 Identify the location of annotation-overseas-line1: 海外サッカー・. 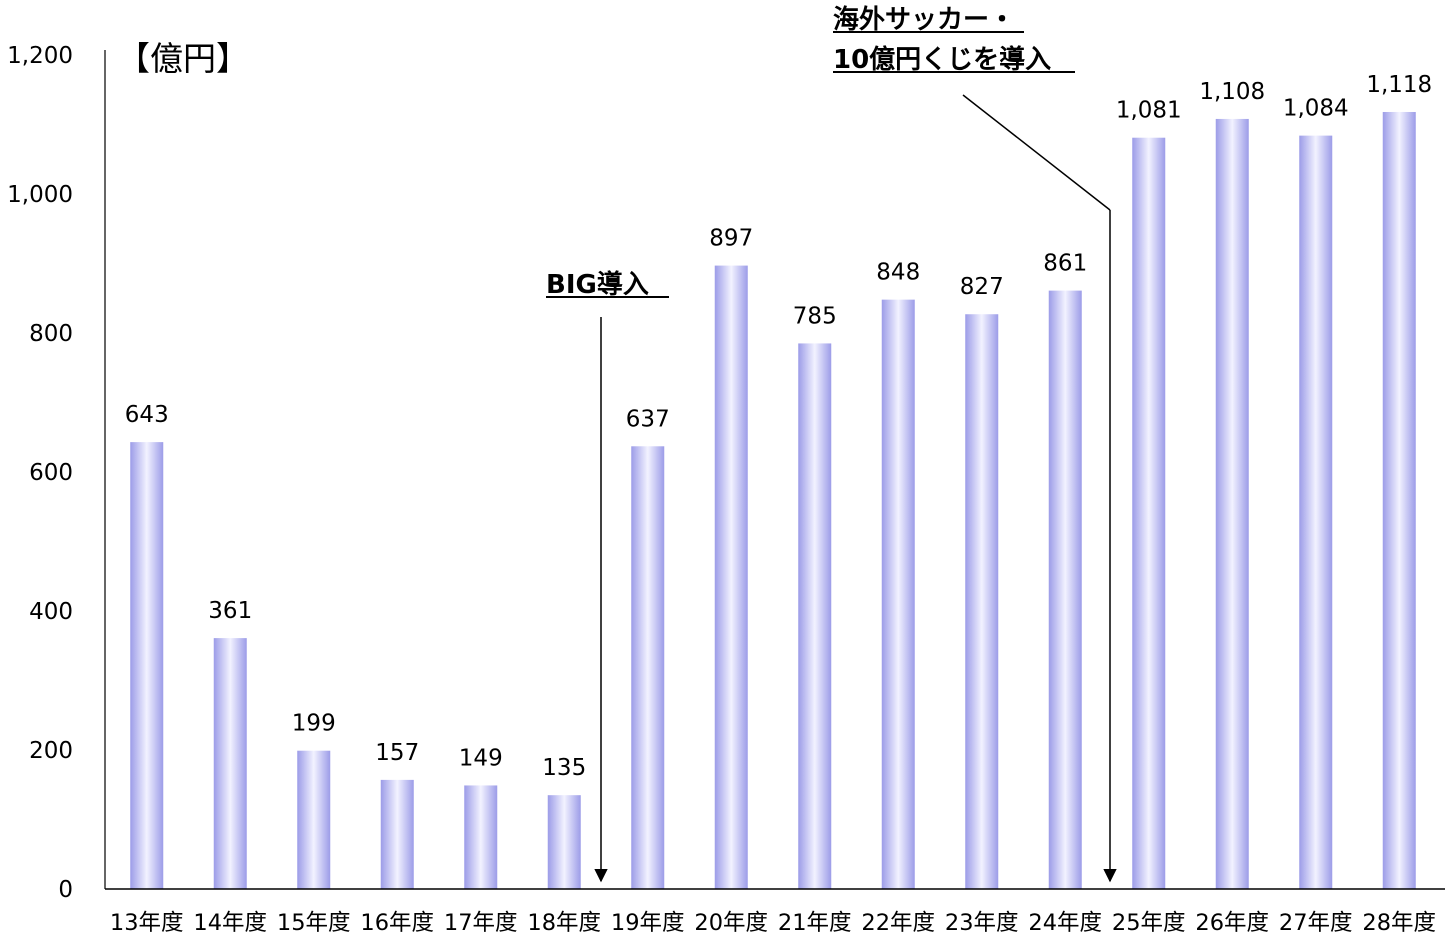
(924, 20).